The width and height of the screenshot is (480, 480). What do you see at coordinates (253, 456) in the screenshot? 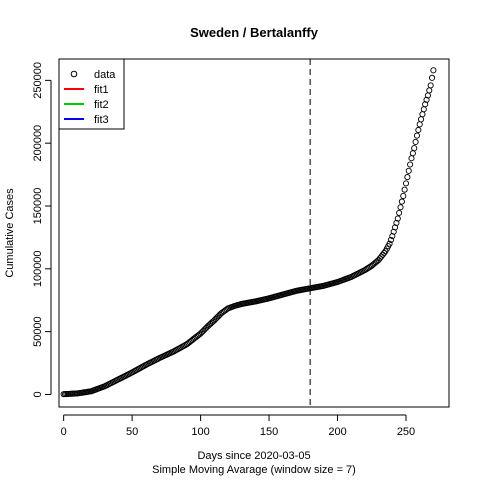
I see `x-axis-label: Days since 2020-03-05` at bounding box center [253, 456].